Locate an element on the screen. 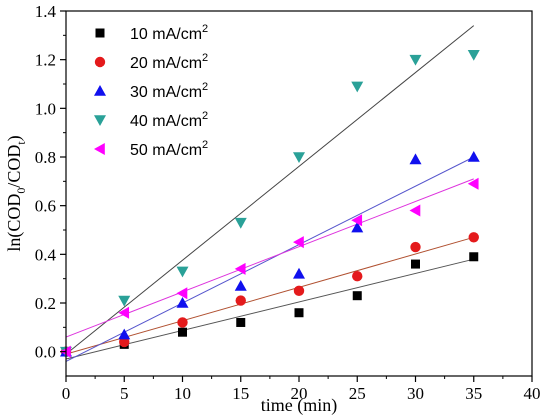  x-tick-label: 30 is located at coordinates (415, 393).